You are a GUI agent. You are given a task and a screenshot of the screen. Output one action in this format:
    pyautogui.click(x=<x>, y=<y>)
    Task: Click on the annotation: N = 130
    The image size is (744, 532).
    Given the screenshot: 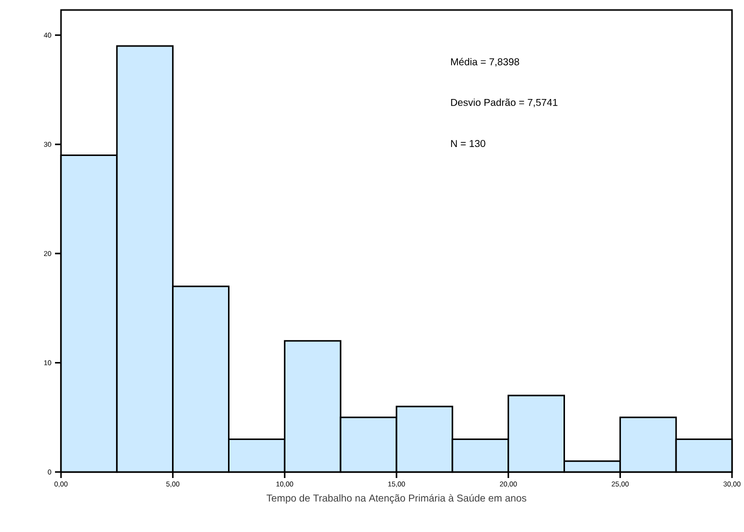 What is the action you would take?
    pyautogui.click(x=468, y=144)
    